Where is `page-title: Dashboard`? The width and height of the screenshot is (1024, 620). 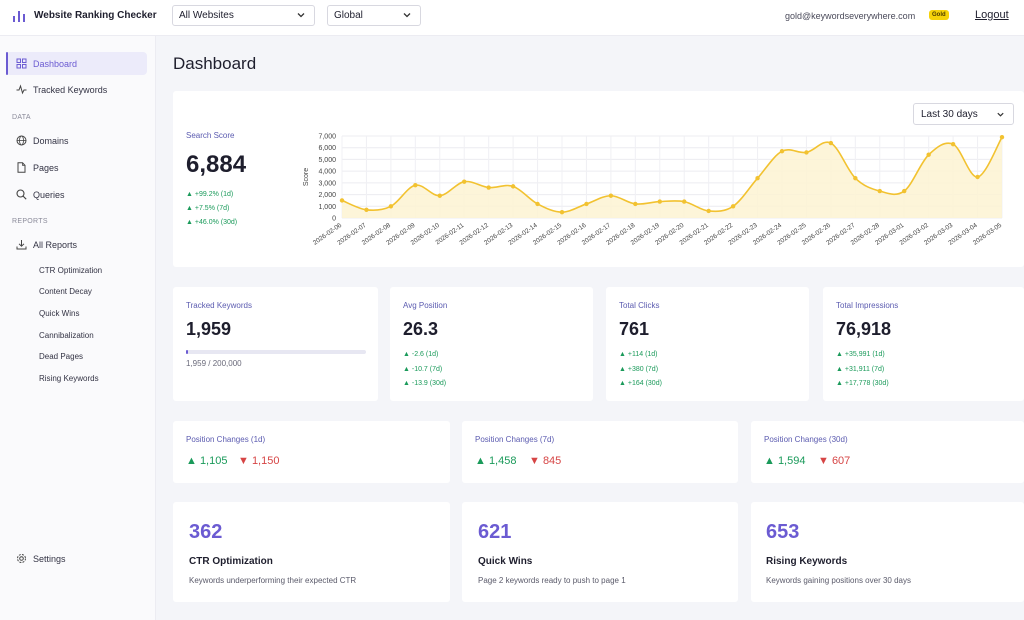 page-title: Dashboard is located at coordinates (215, 63).